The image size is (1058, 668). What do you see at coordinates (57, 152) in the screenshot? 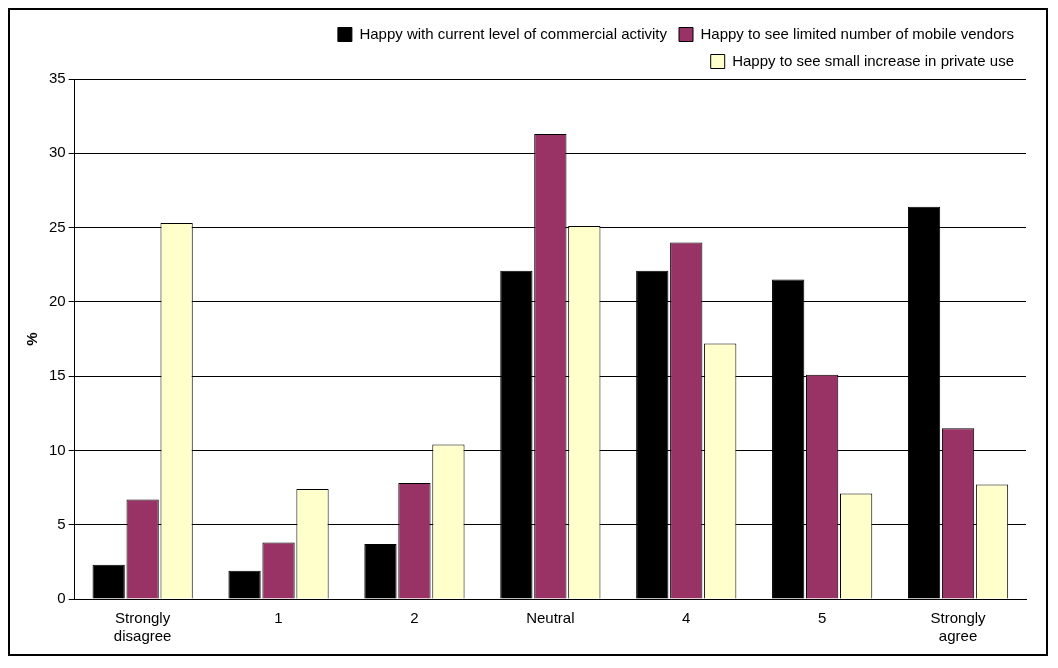
I see `y-tick-label: 30` at bounding box center [57, 152].